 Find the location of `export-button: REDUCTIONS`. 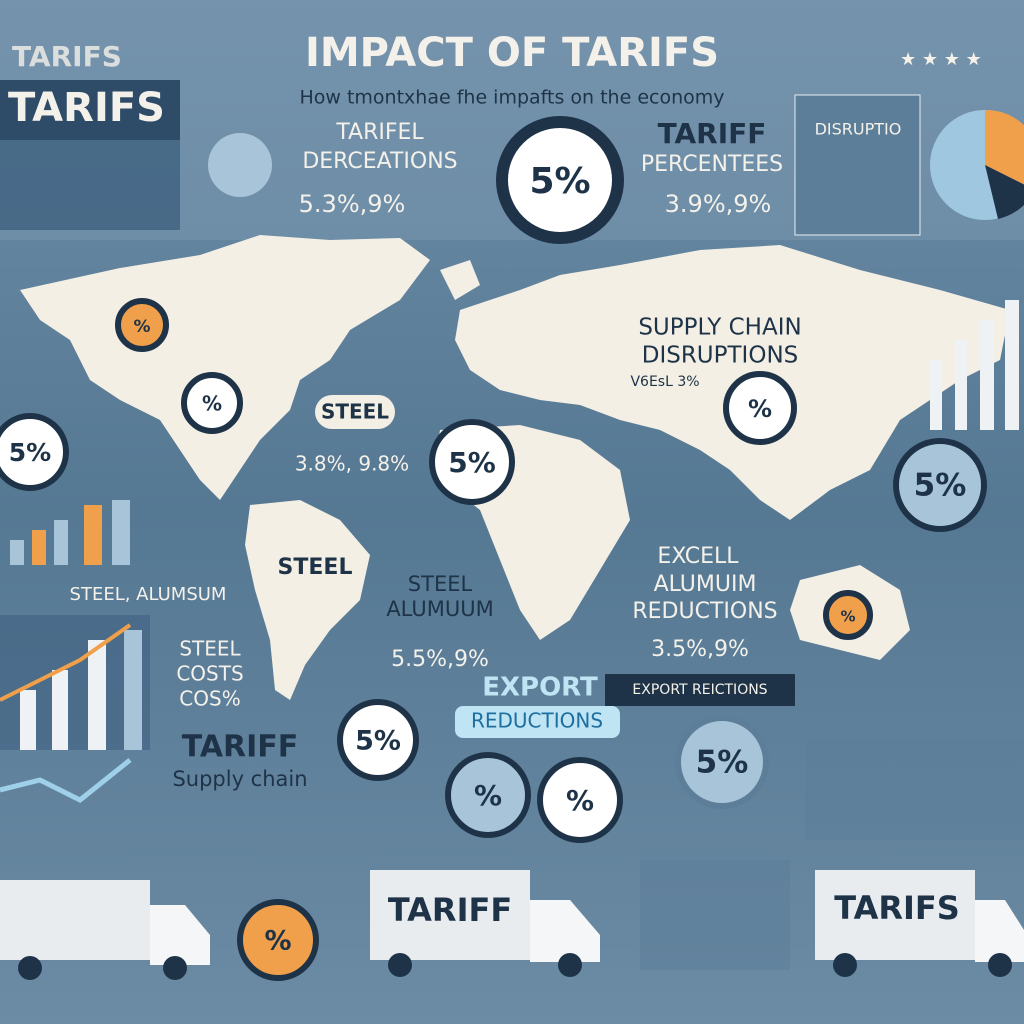

export-button: REDUCTIONS is located at coordinates (537, 721).